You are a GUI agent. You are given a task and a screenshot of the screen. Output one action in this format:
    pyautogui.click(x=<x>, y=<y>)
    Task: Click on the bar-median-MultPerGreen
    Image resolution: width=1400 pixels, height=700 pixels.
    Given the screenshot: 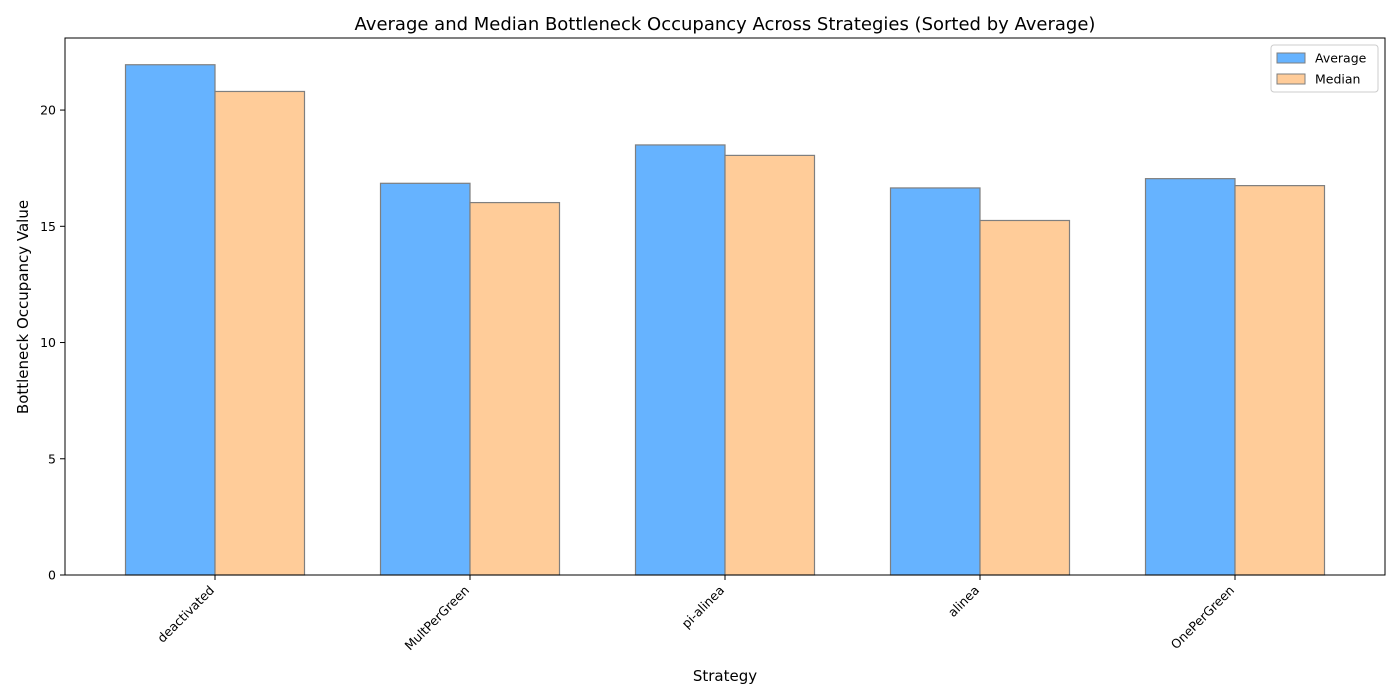 What is the action you would take?
    pyautogui.click(x=515, y=388)
    